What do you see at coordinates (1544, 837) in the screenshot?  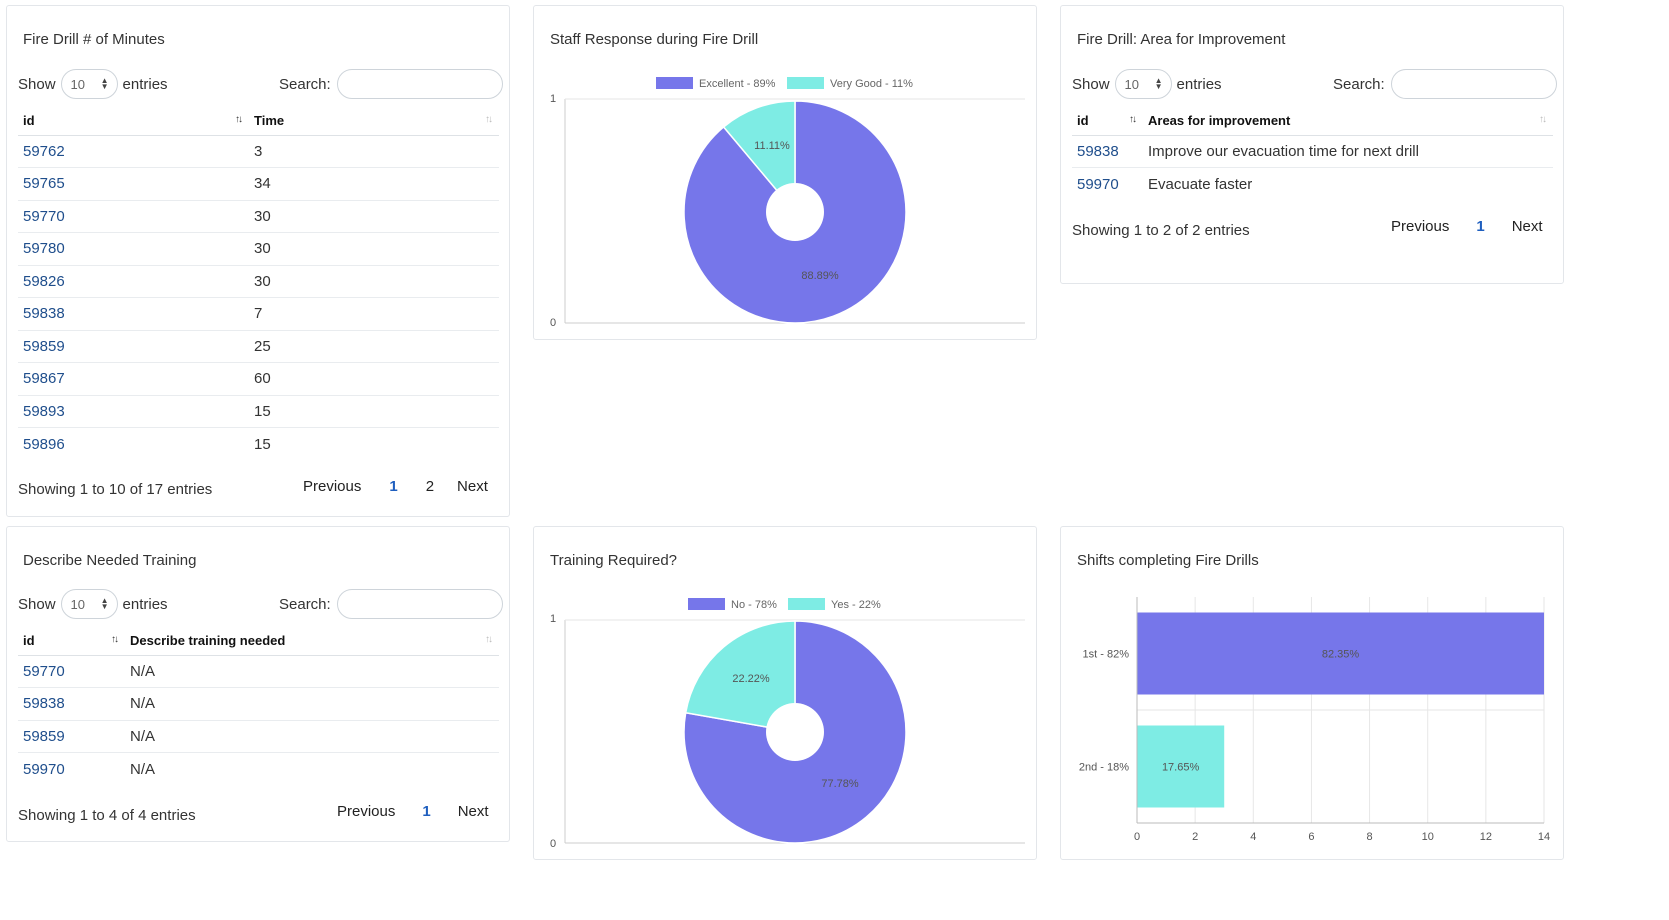 I see `x-tick-label: 14` at bounding box center [1544, 837].